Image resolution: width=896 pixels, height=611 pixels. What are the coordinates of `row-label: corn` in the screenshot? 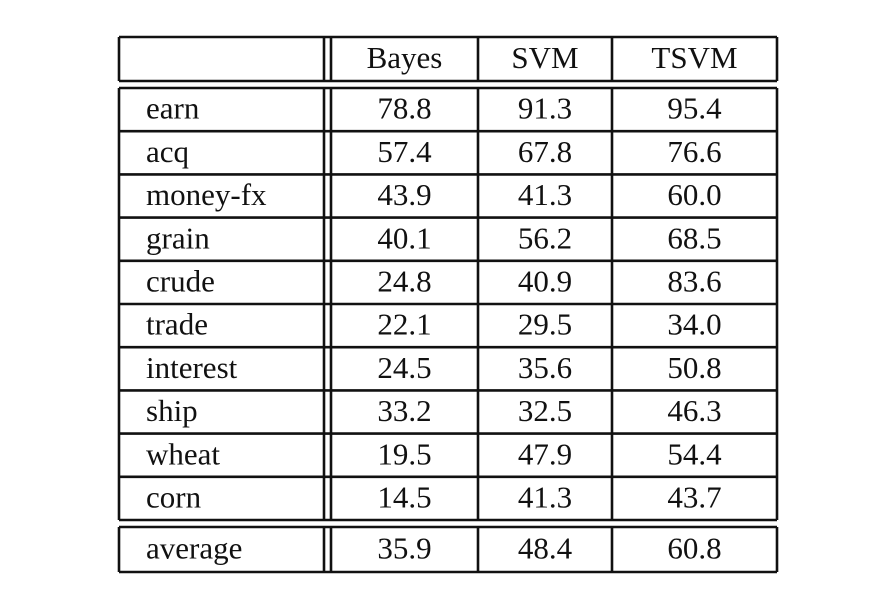 It's located at (174, 497).